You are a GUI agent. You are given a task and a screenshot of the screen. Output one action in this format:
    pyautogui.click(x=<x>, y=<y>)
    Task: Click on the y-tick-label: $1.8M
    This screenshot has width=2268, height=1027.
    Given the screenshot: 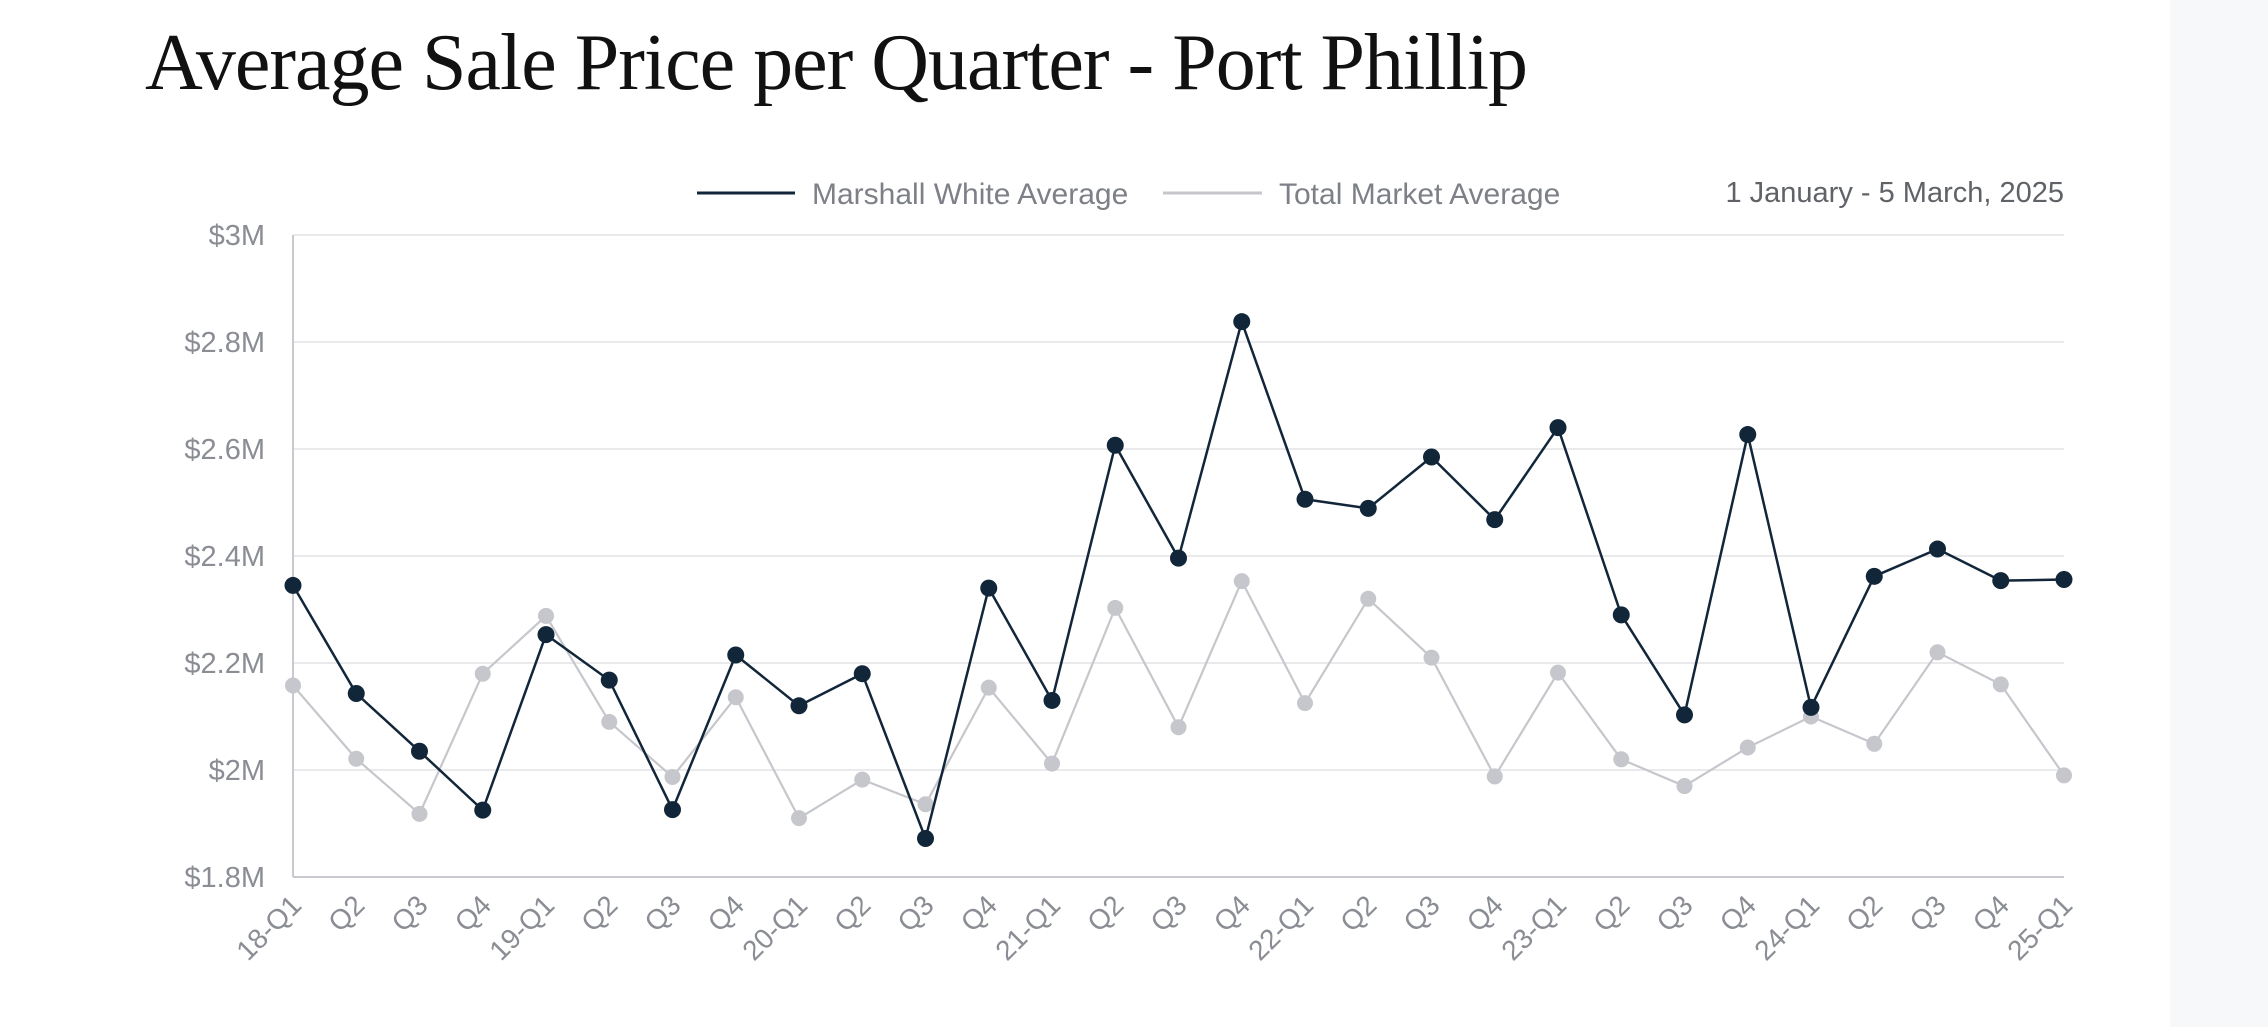 What is the action you would take?
    pyautogui.click(x=224, y=878)
    